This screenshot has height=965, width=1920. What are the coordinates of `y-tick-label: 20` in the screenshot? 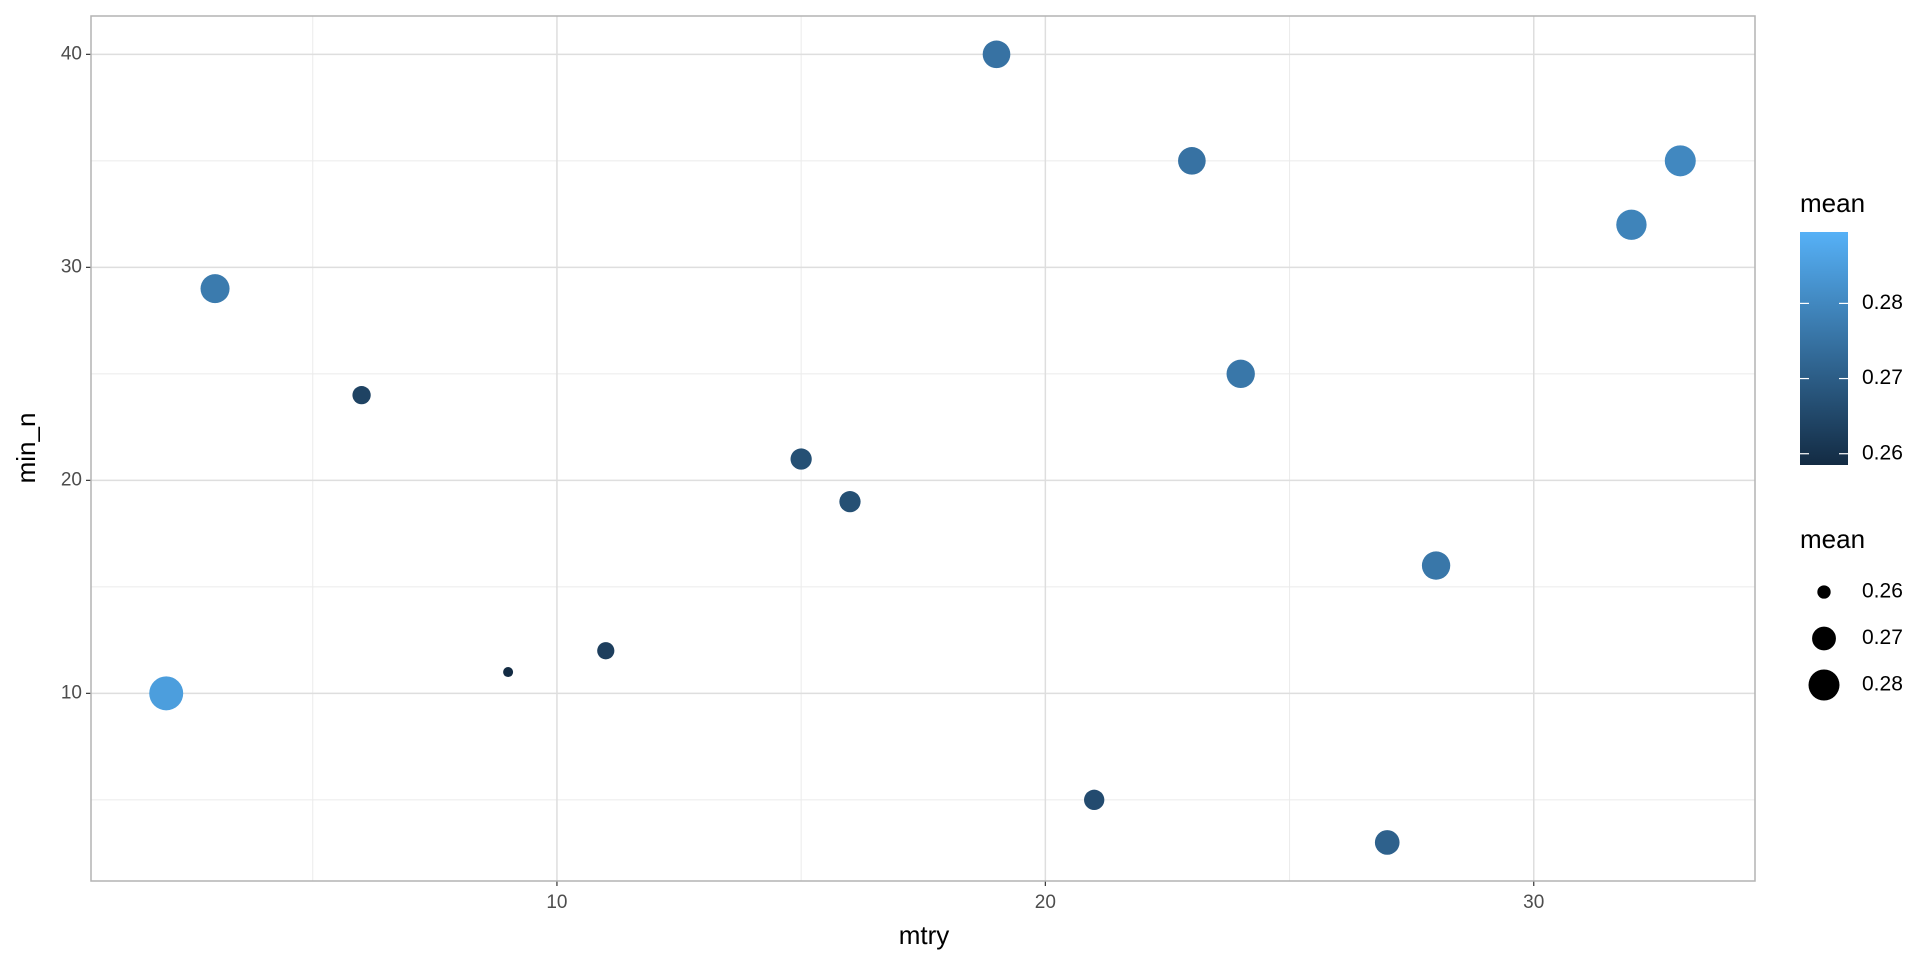 It's located at (71, 479).